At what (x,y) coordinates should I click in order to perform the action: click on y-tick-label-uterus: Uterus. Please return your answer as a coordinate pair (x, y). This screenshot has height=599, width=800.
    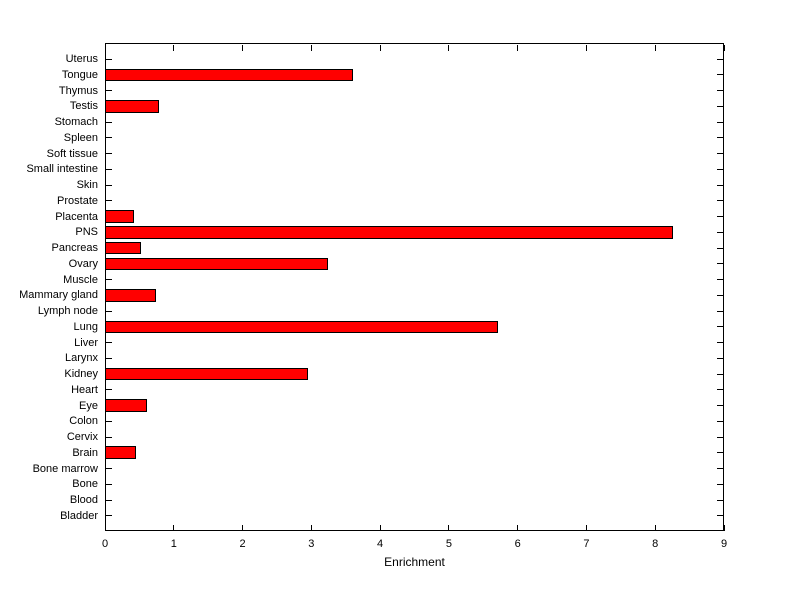
    Looking at the image, I should click on (81, 59).